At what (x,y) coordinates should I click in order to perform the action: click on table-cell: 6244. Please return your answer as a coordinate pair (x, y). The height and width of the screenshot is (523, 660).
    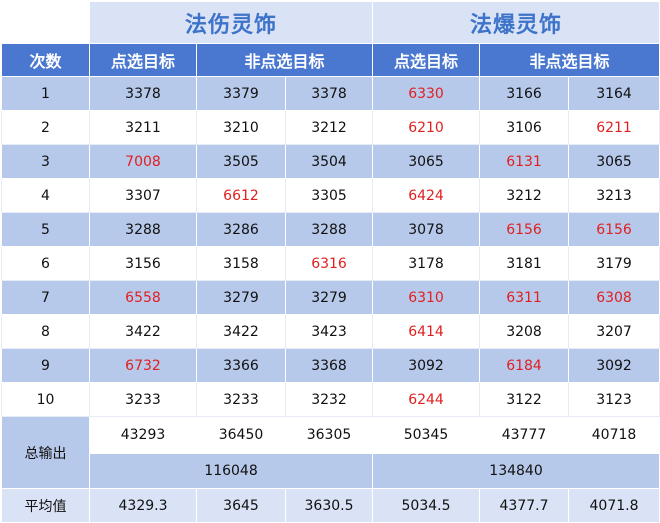
    Looking at the image, I should click on (426, 399).